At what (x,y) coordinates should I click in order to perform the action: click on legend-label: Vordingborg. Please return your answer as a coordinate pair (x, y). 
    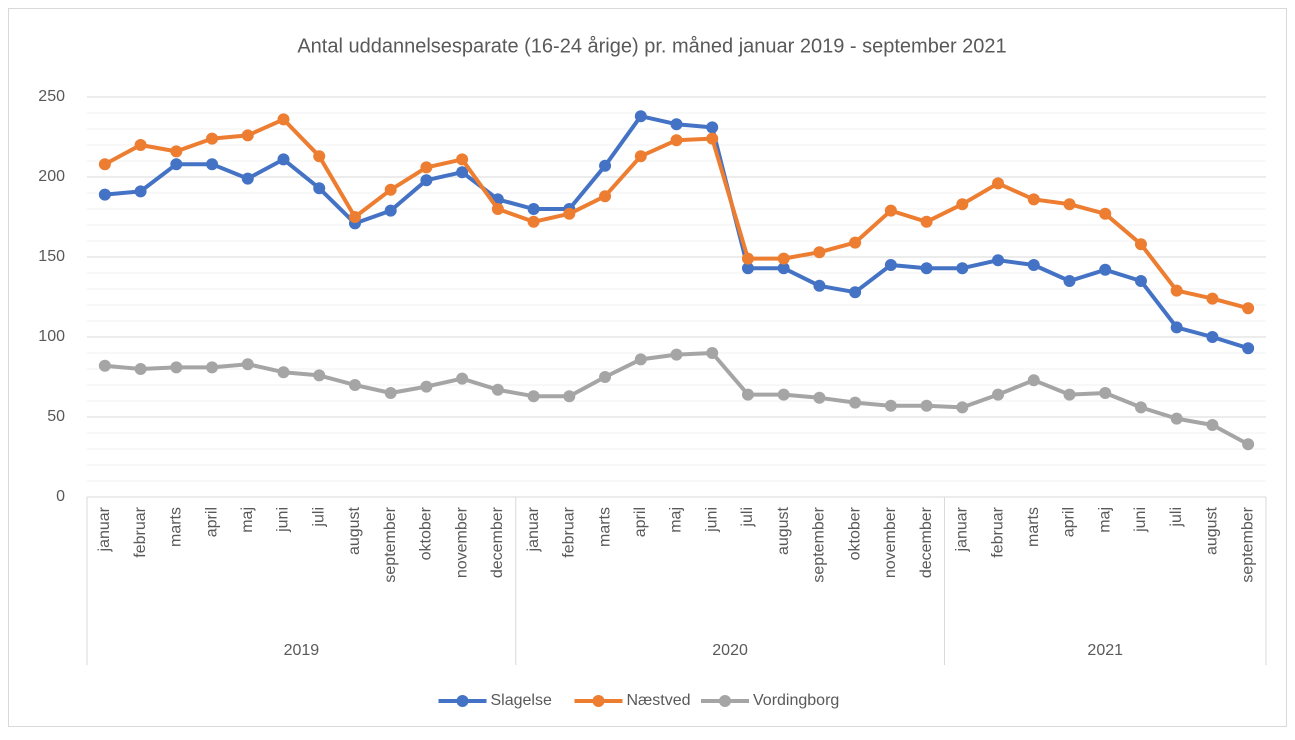
    Looking at the image, I should click on (796, 700).